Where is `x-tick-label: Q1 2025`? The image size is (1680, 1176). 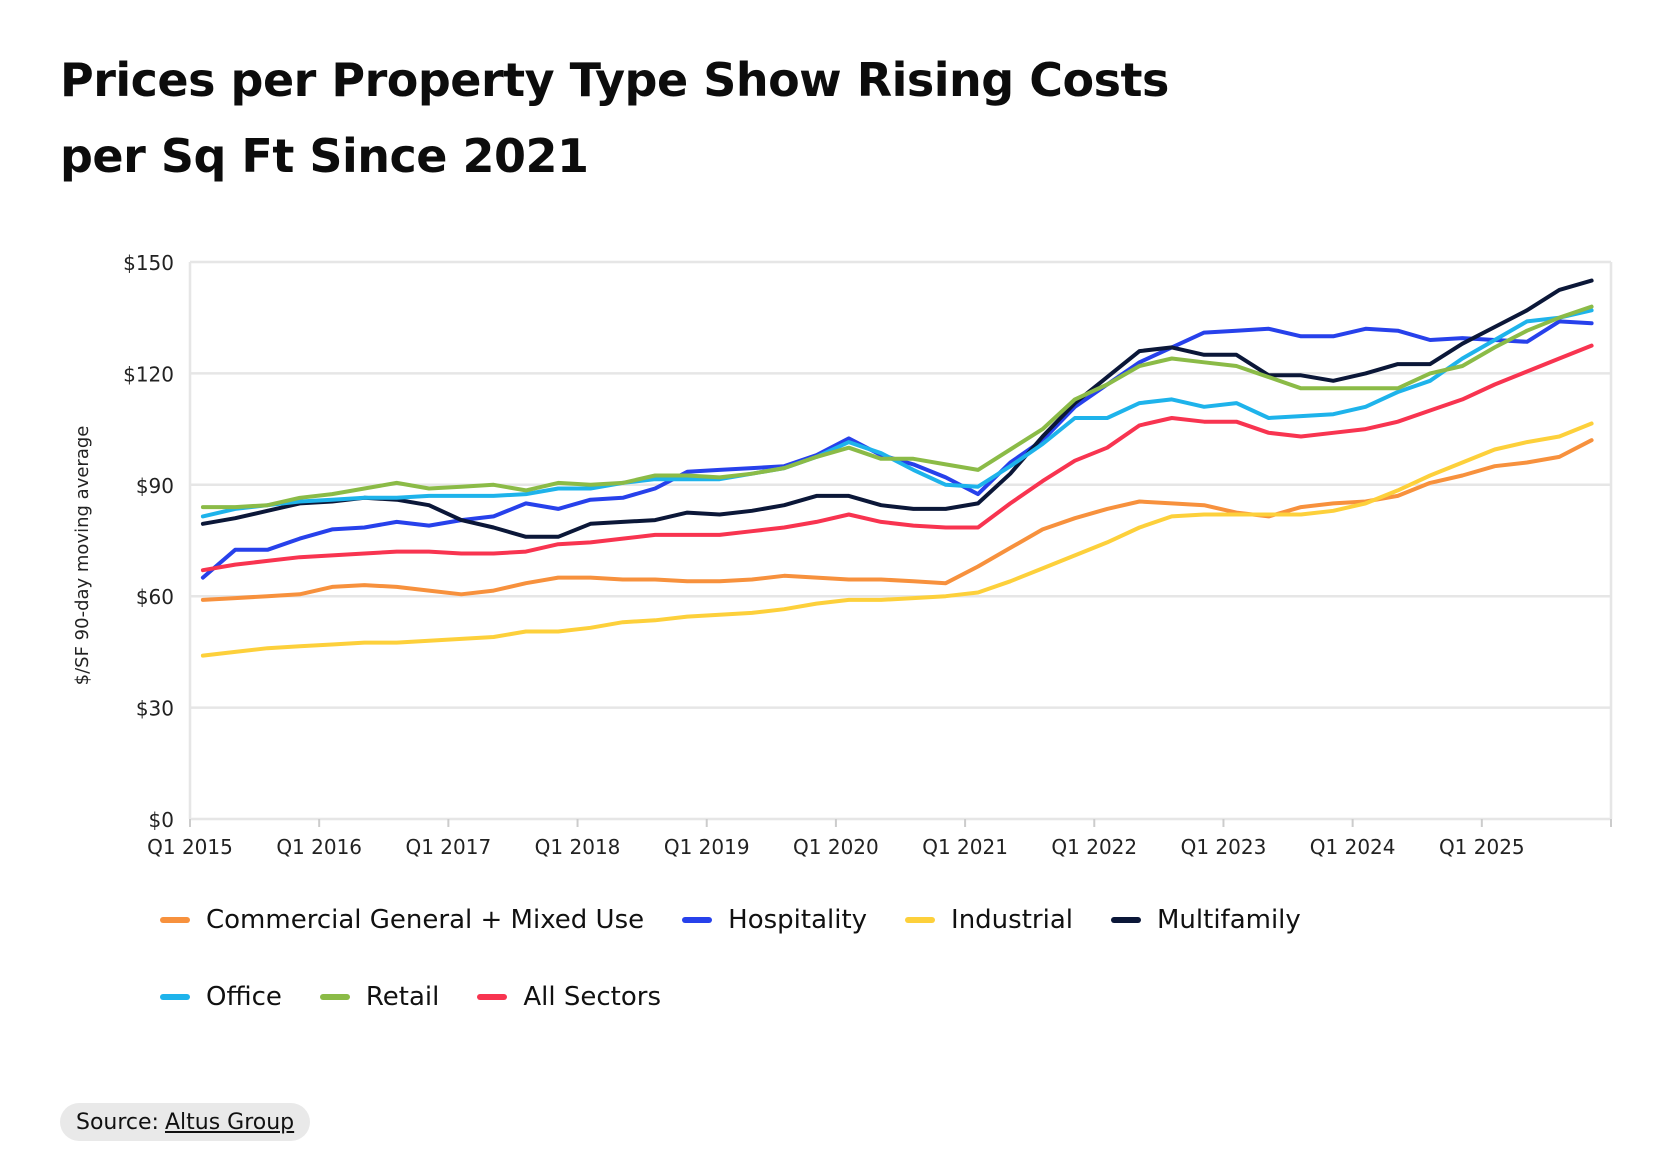 x-tick-label: Q1 2025 is located at coordinates (1482, 847).